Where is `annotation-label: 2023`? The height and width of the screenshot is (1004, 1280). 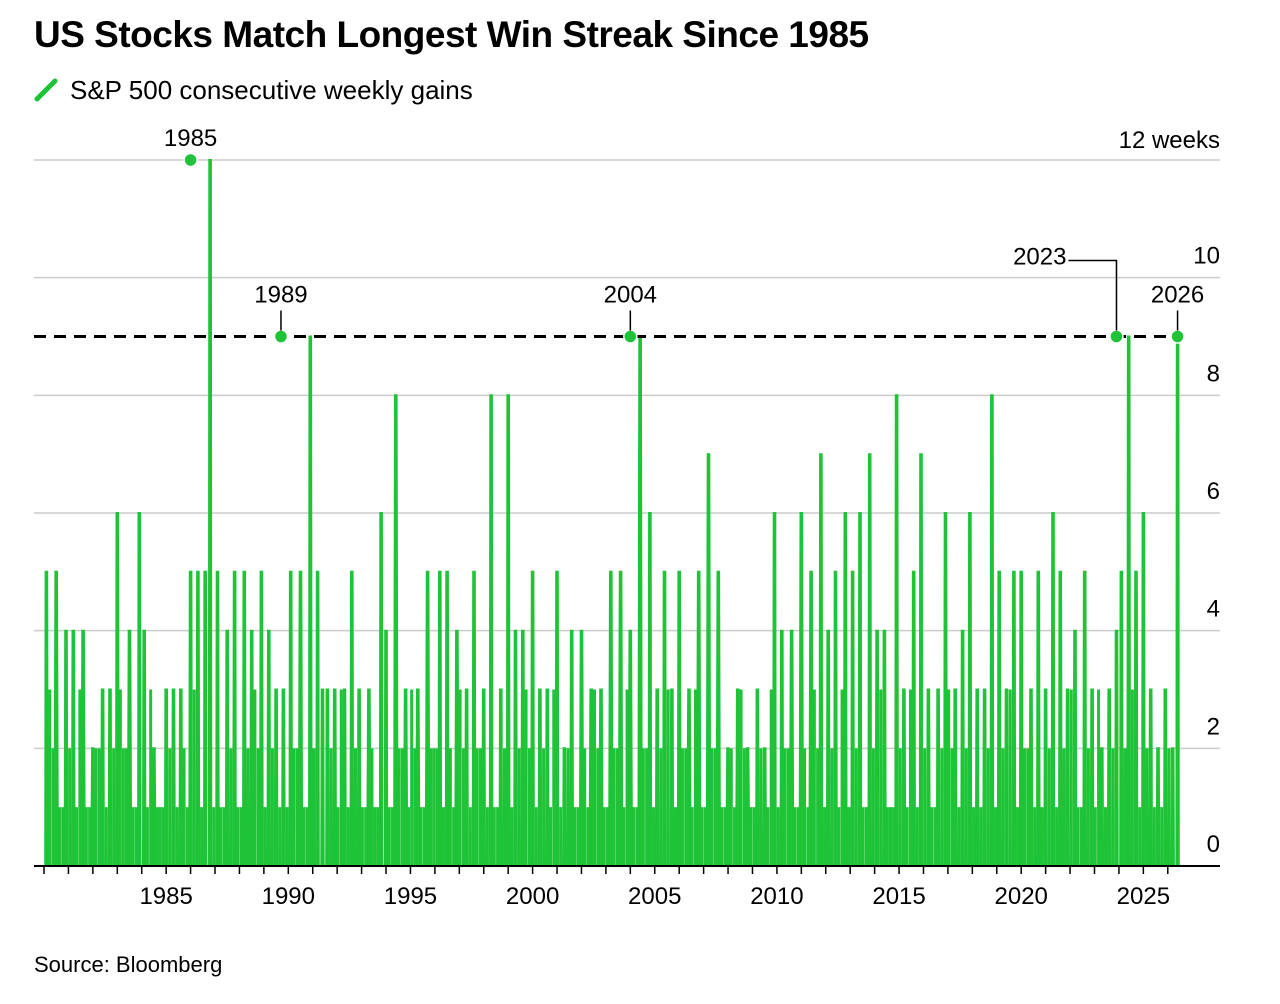
annotation-label: 2023 is located at coordinates (1039, 257).